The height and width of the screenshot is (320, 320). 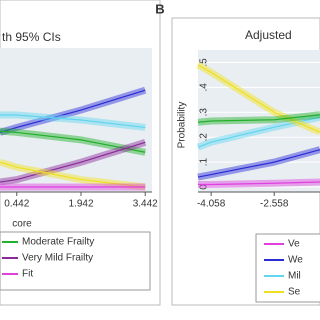 What do you see at coordinates (294, 292) in the screenshot?
I see `legend-label: Se` at bounding box center [294, 292].